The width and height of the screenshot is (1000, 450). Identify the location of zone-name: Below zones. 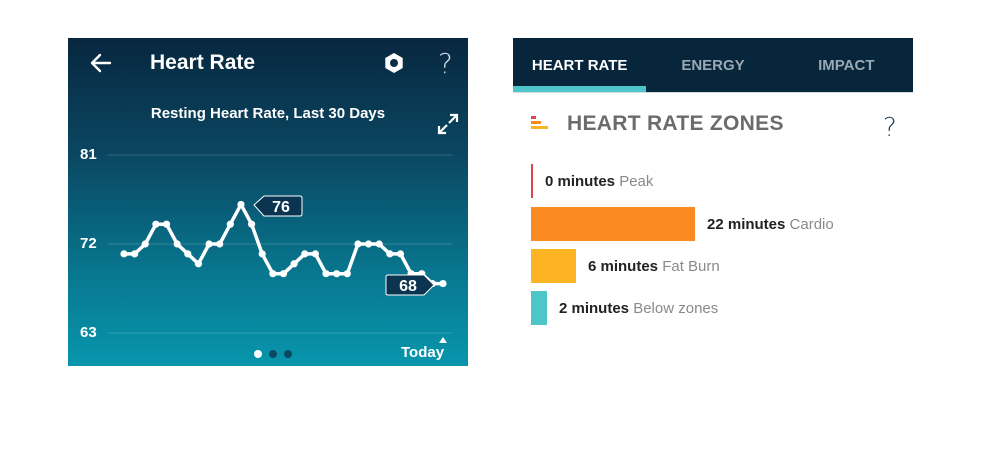
(676, 308).